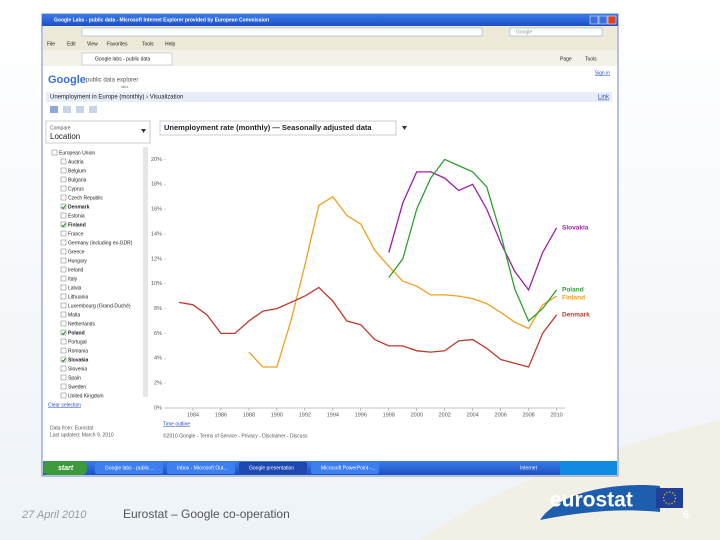 The height and width of the screenshot is (540, 720). Describe the element at coordinates (77, 153) in the screenshot. I see `location-label: European Union` at that location.